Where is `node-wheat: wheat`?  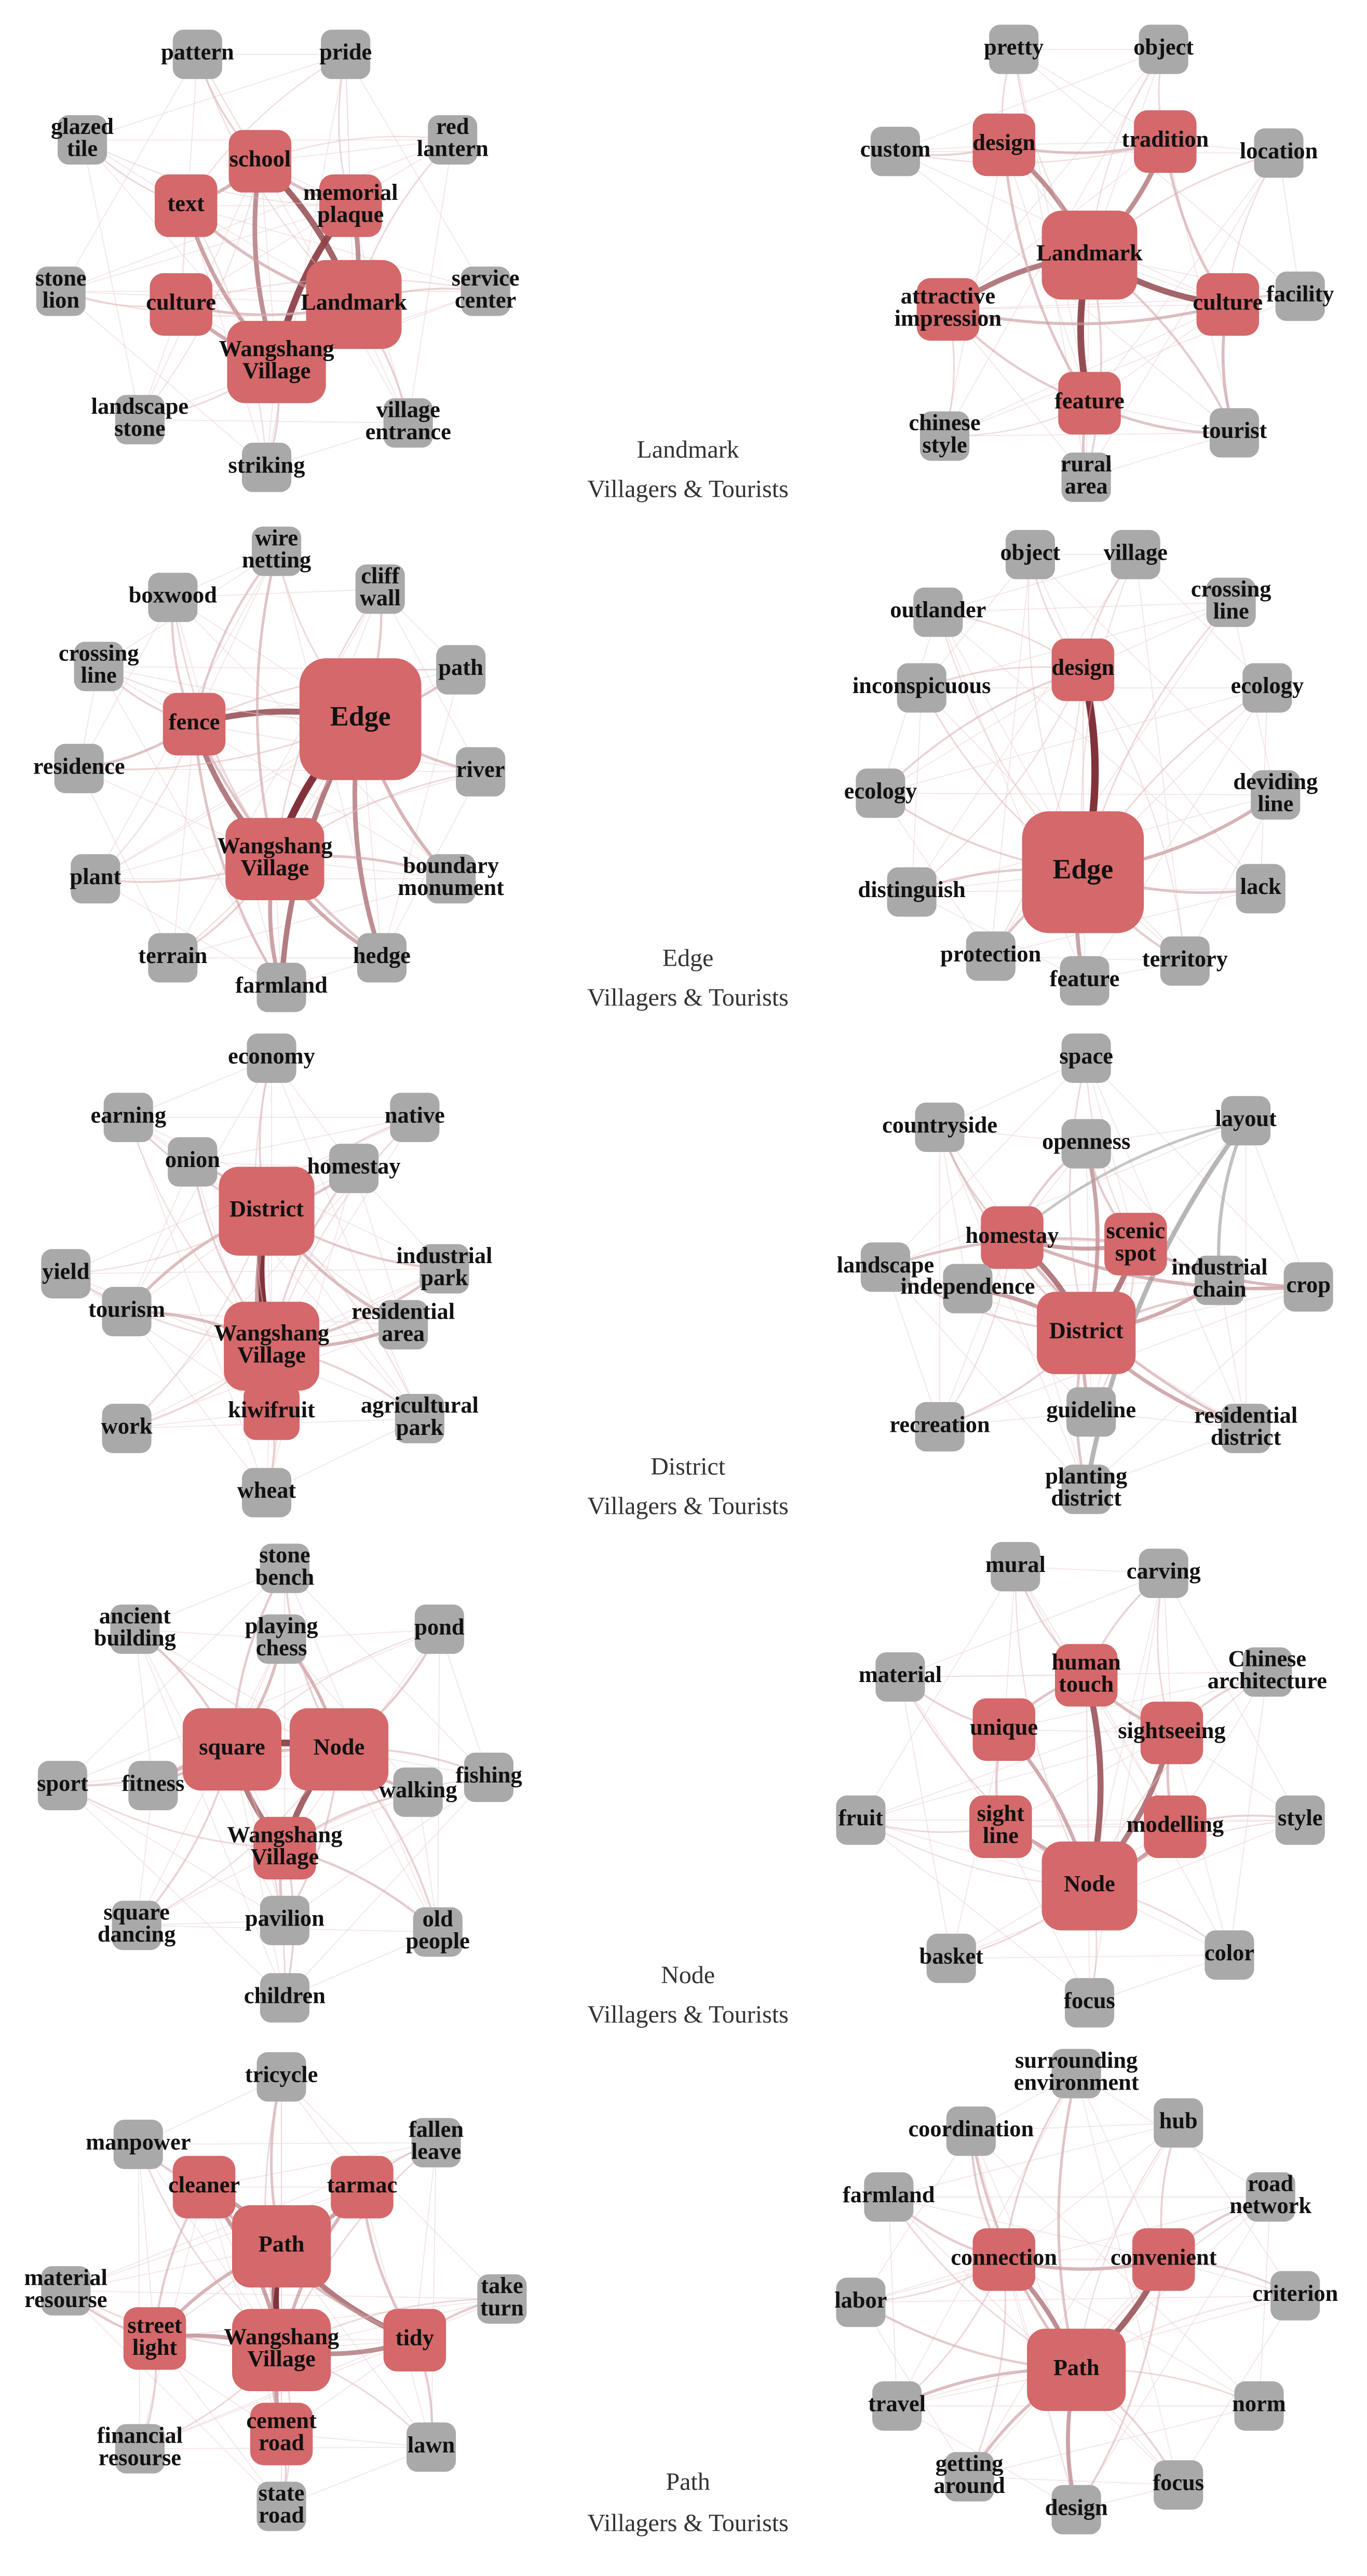 node-wheat: wheat is located at coordinates (266, 1492).